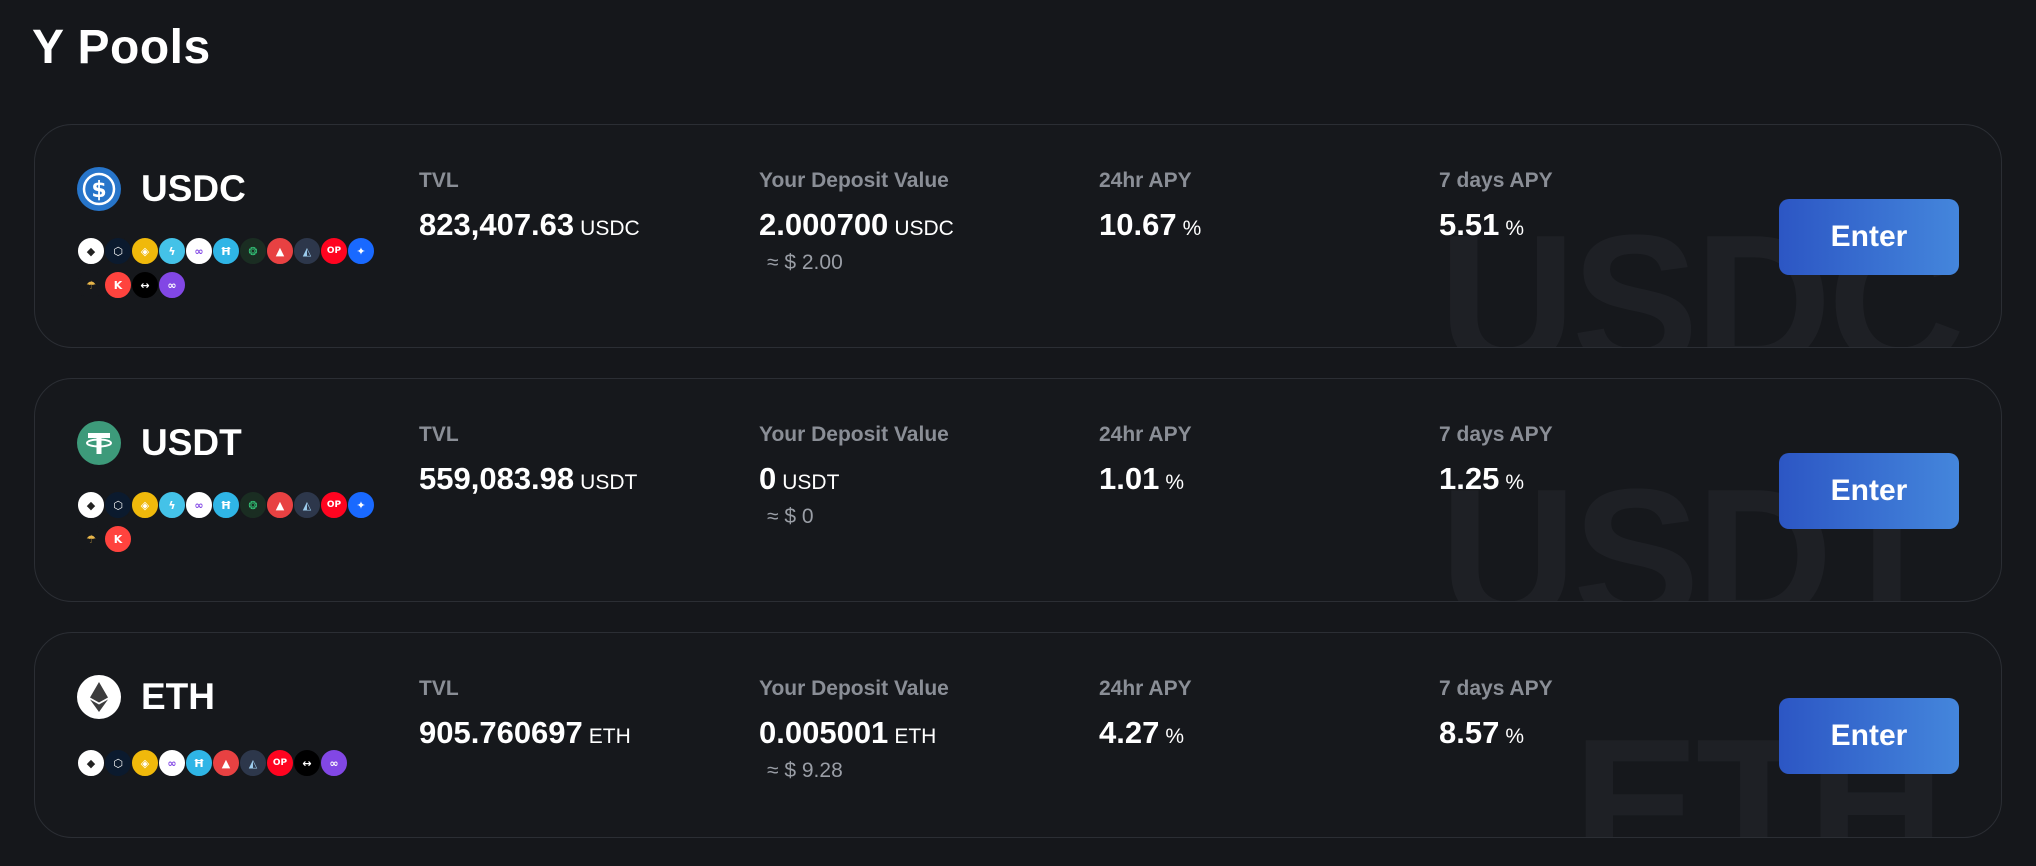 Image resolution: width=2036 pixels, height=866 pixels. What do you see at coordinates (610, 228) in the screenshot?
I see `tvl-unit: USDC` at bounding box center [610, 228].